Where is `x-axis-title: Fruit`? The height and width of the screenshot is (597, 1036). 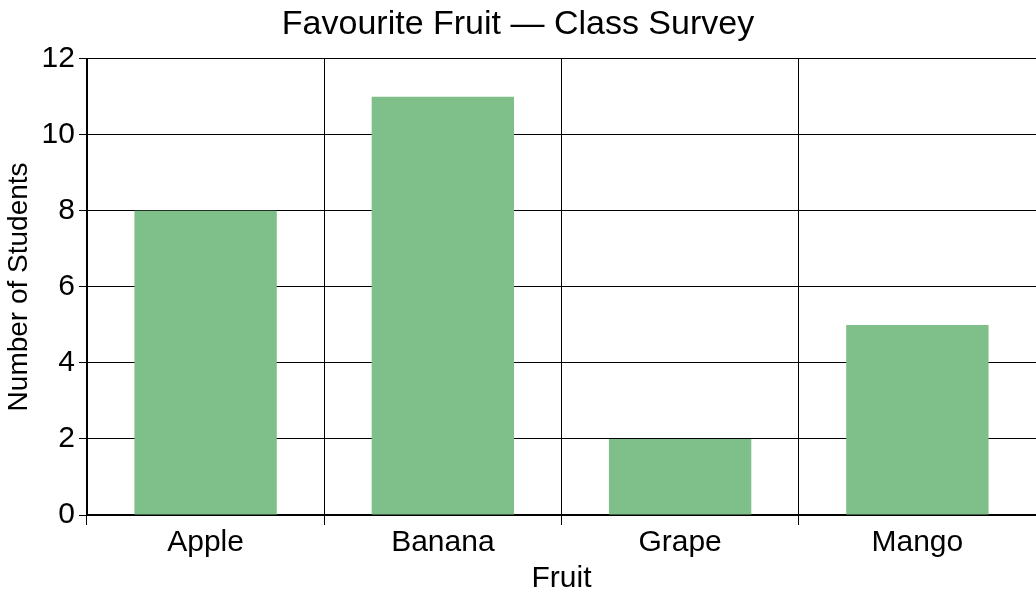
x-axis-title: Fruit is located at coordinates (562, 577).